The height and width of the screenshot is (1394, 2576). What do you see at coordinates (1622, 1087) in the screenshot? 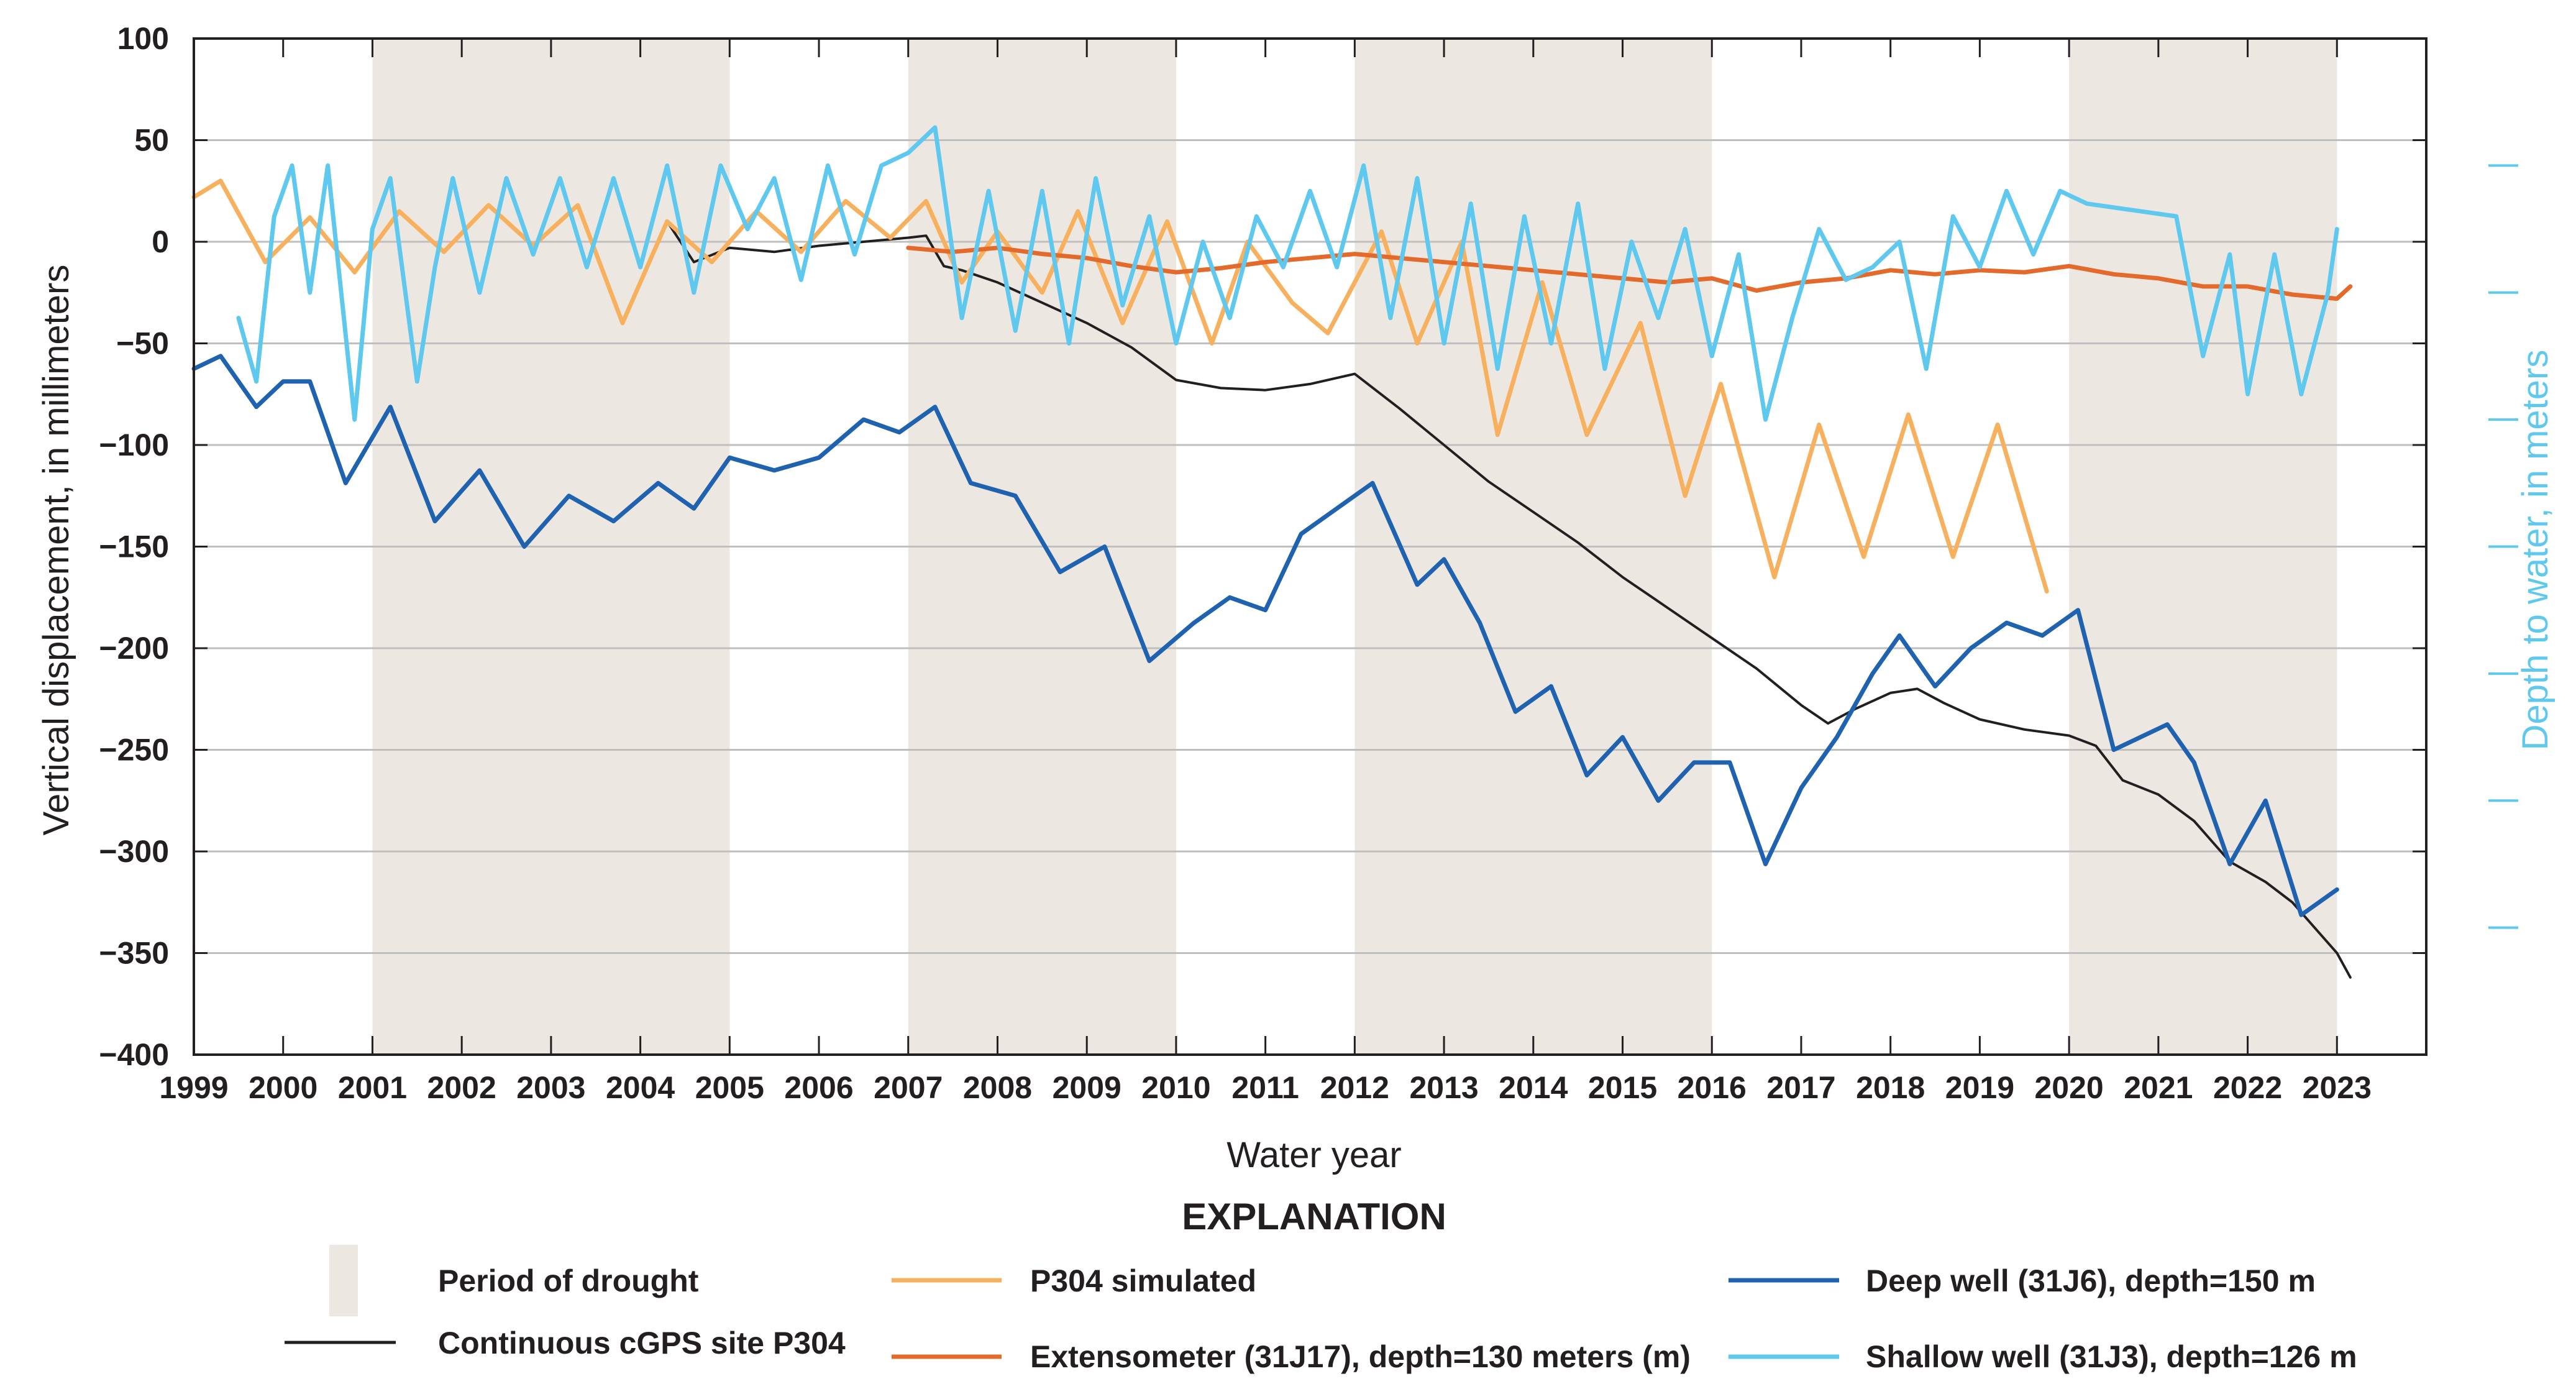
I see `x-tick-label: 2015` at bounding box center [1622, 1087].